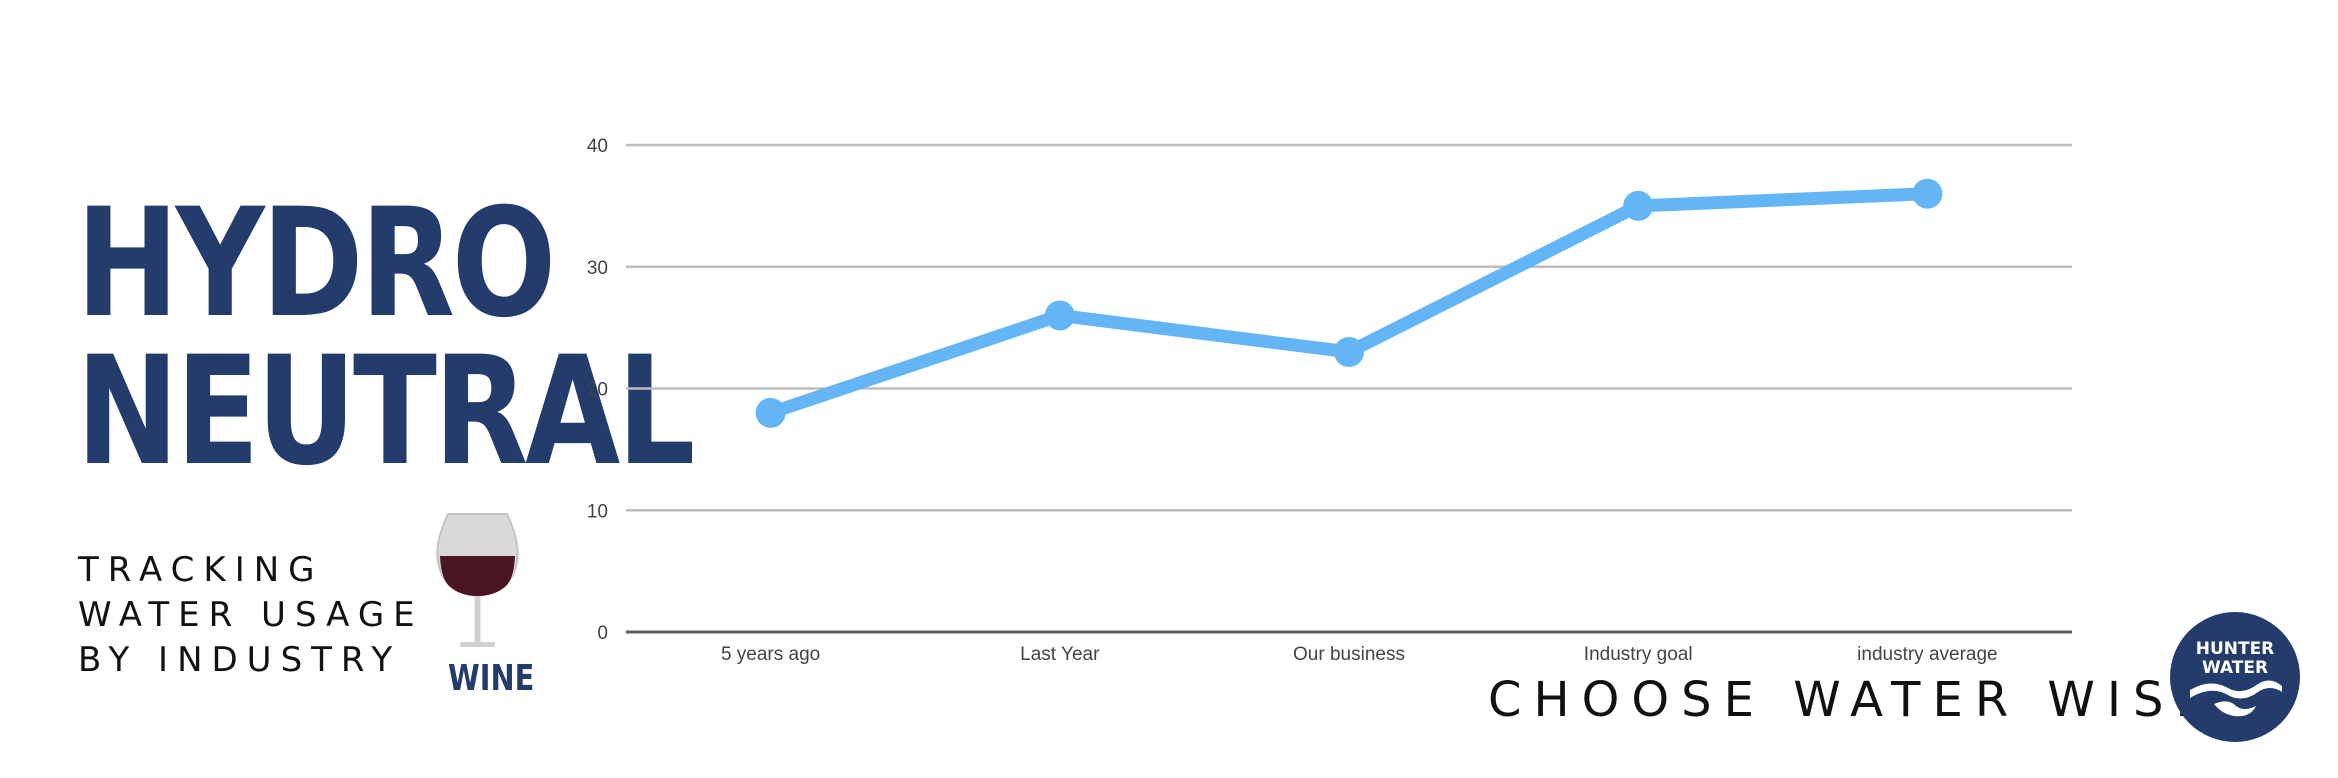 Image resolution: width=2338 pixels, height=778 pixels. I want to click on x-tick-label: Our business, so click(1349, 654).